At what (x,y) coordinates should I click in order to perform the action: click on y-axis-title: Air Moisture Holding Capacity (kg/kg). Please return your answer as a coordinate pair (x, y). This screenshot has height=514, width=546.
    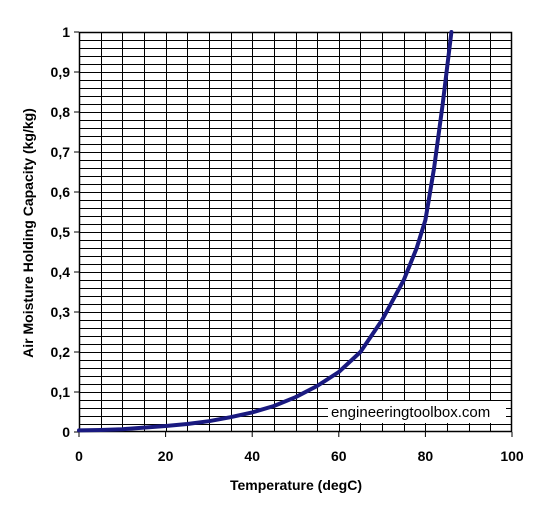
    Looking at the image, I should click on (28, 233).